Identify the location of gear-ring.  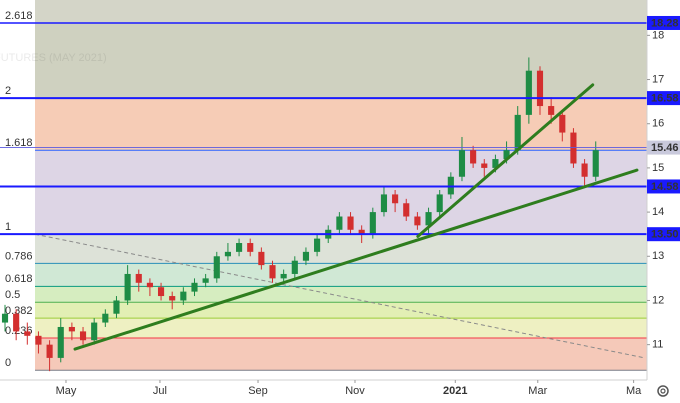
(663, 391).